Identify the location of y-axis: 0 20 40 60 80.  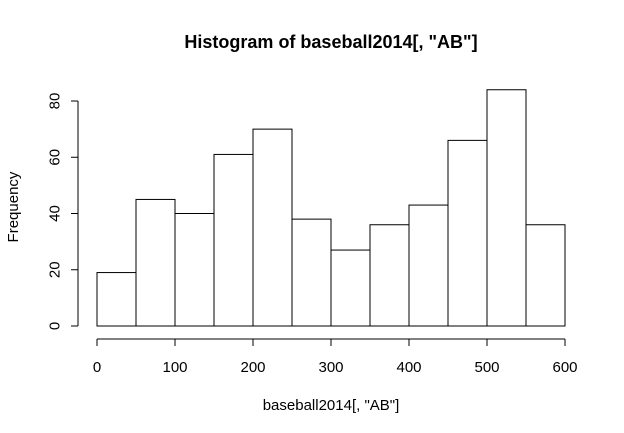
(62, 211).